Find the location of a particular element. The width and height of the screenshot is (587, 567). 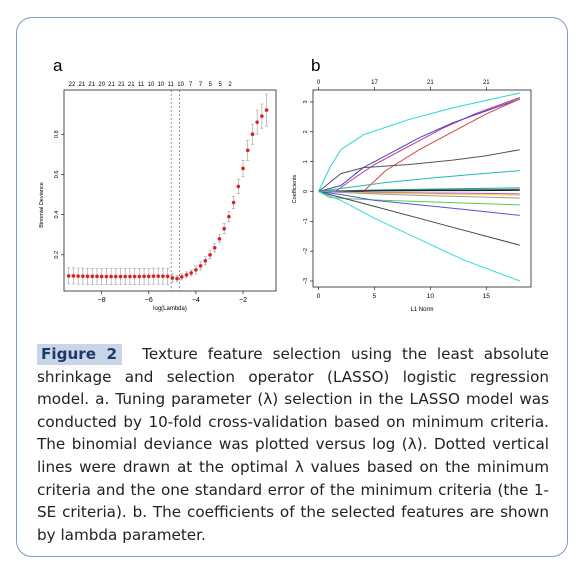

top-label-b-2: 21 is located at coordinates (430, 83).